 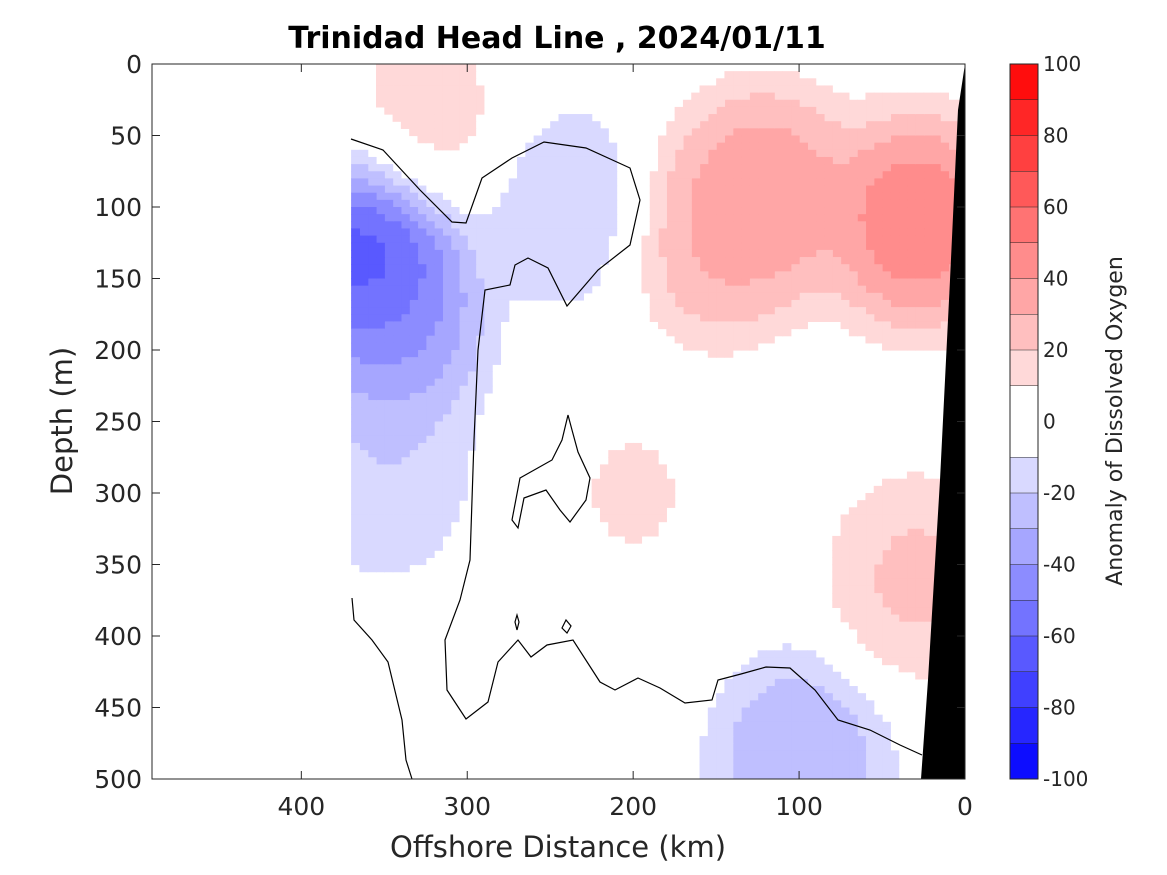 I want to click on x-axis-label: Offshore Distance (km), so click(x=558, y=847).